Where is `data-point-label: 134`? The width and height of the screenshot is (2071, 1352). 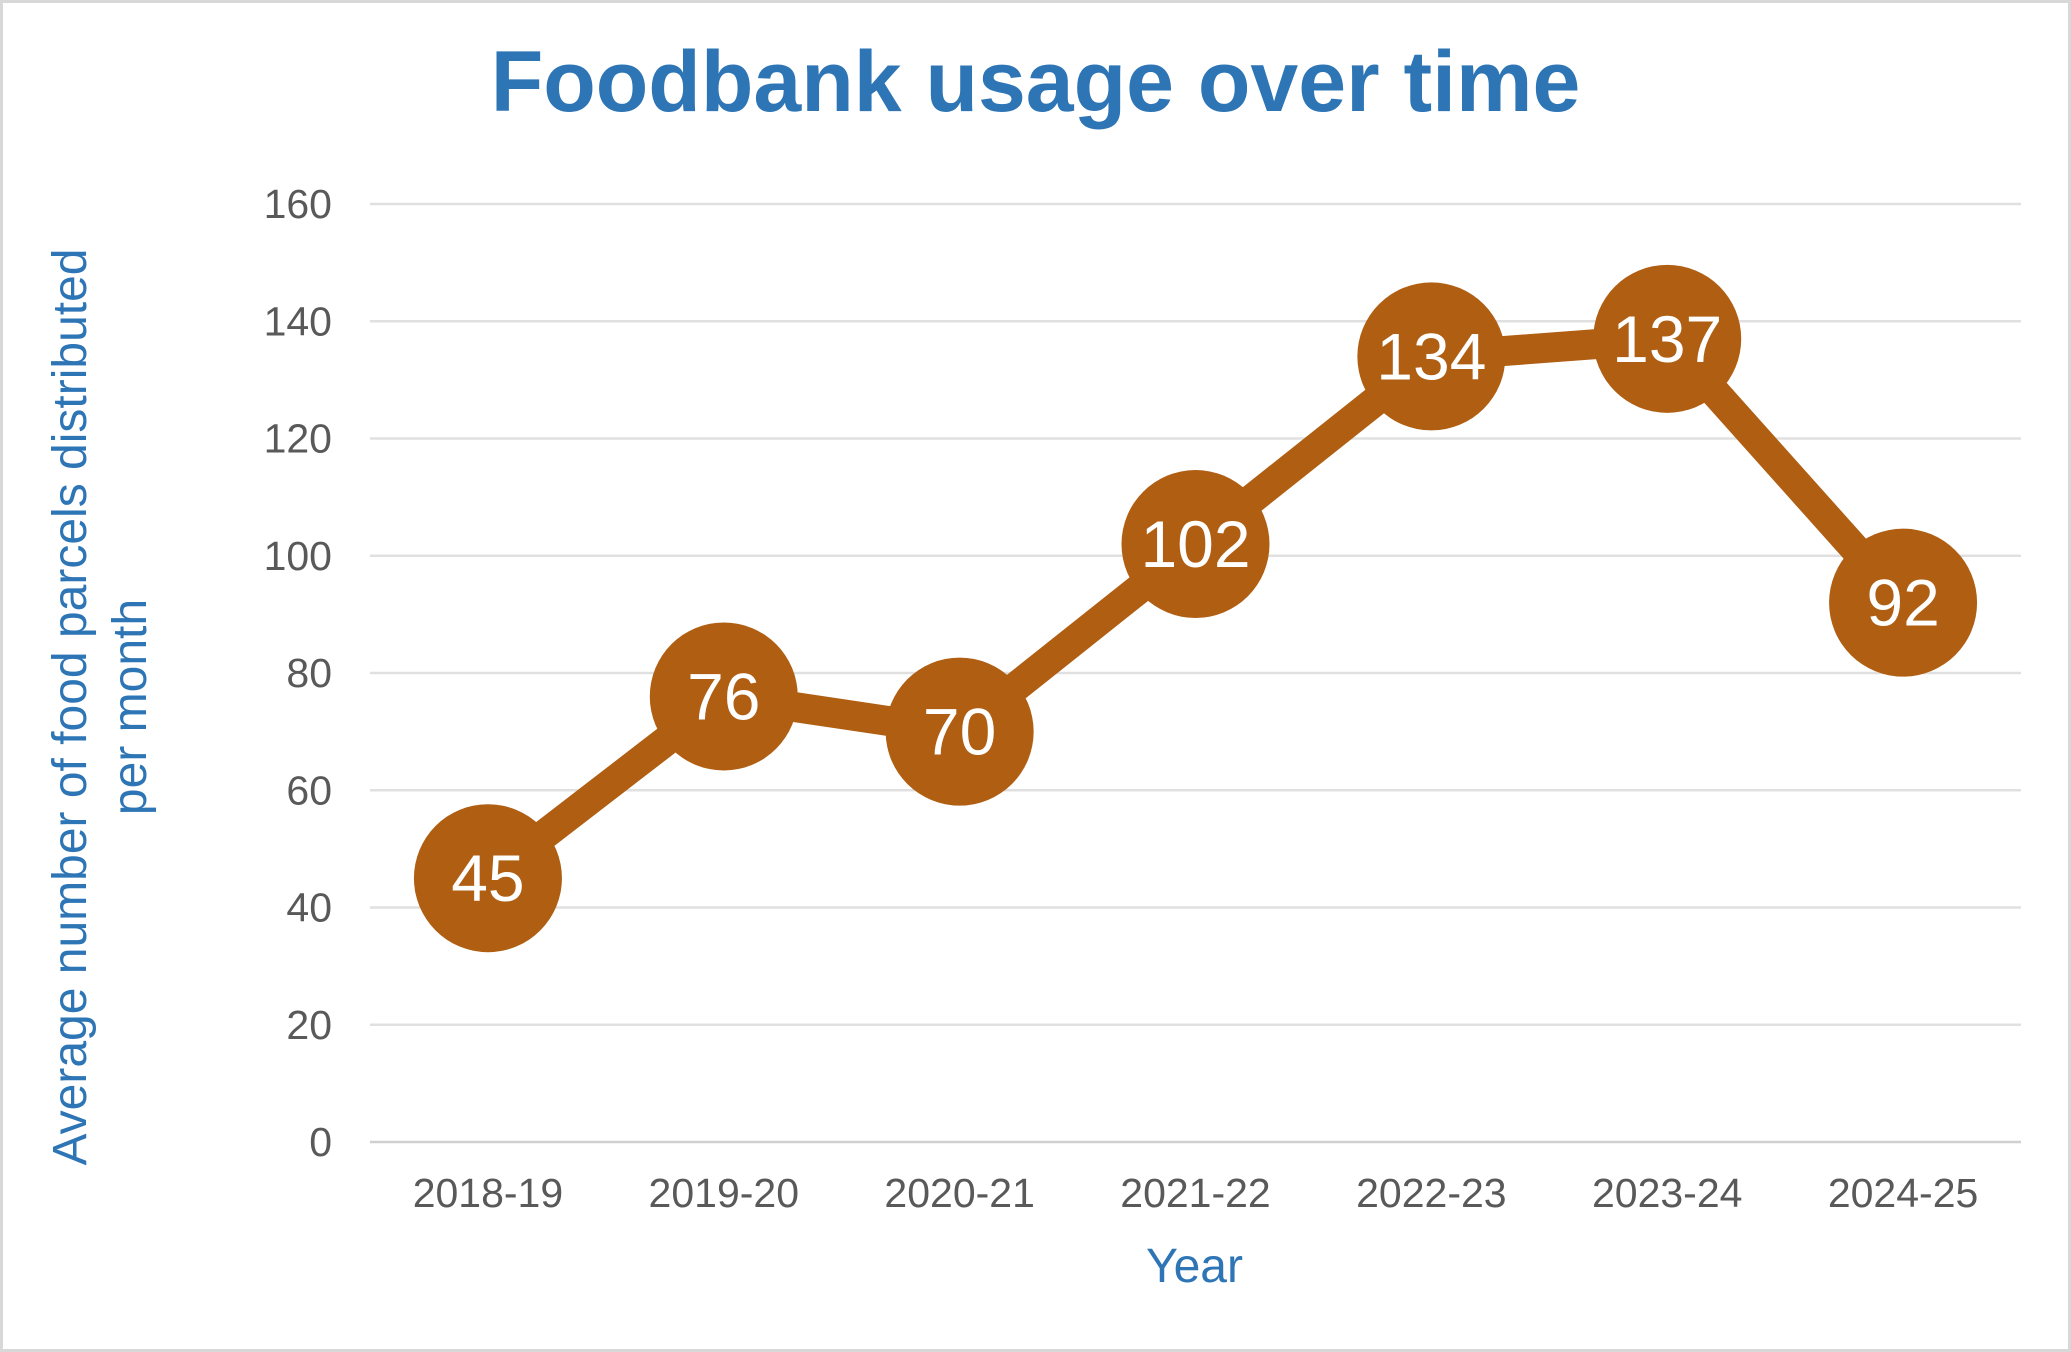 data-point-label: 134 is located at coordinates (1431, 356).